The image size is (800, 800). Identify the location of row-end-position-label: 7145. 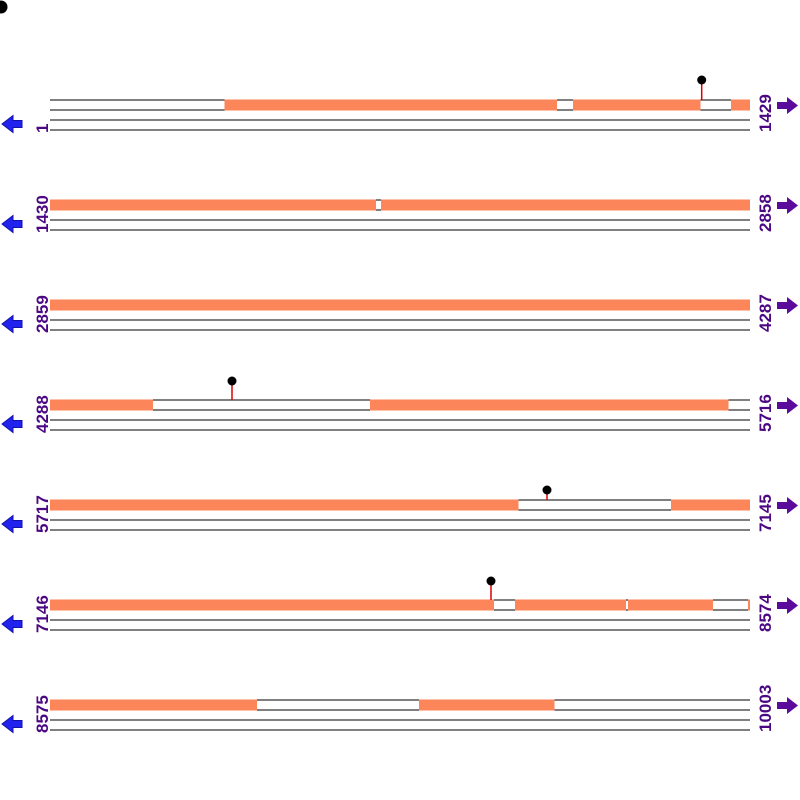
(765, 513).